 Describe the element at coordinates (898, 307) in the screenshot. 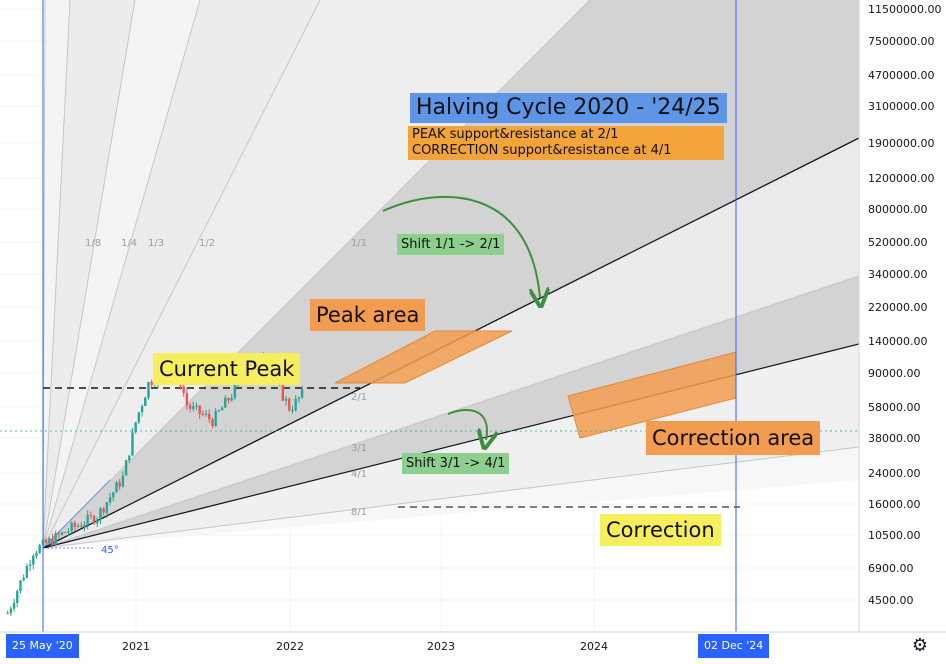

I see `y-tick-label: 220000.00` at that location.